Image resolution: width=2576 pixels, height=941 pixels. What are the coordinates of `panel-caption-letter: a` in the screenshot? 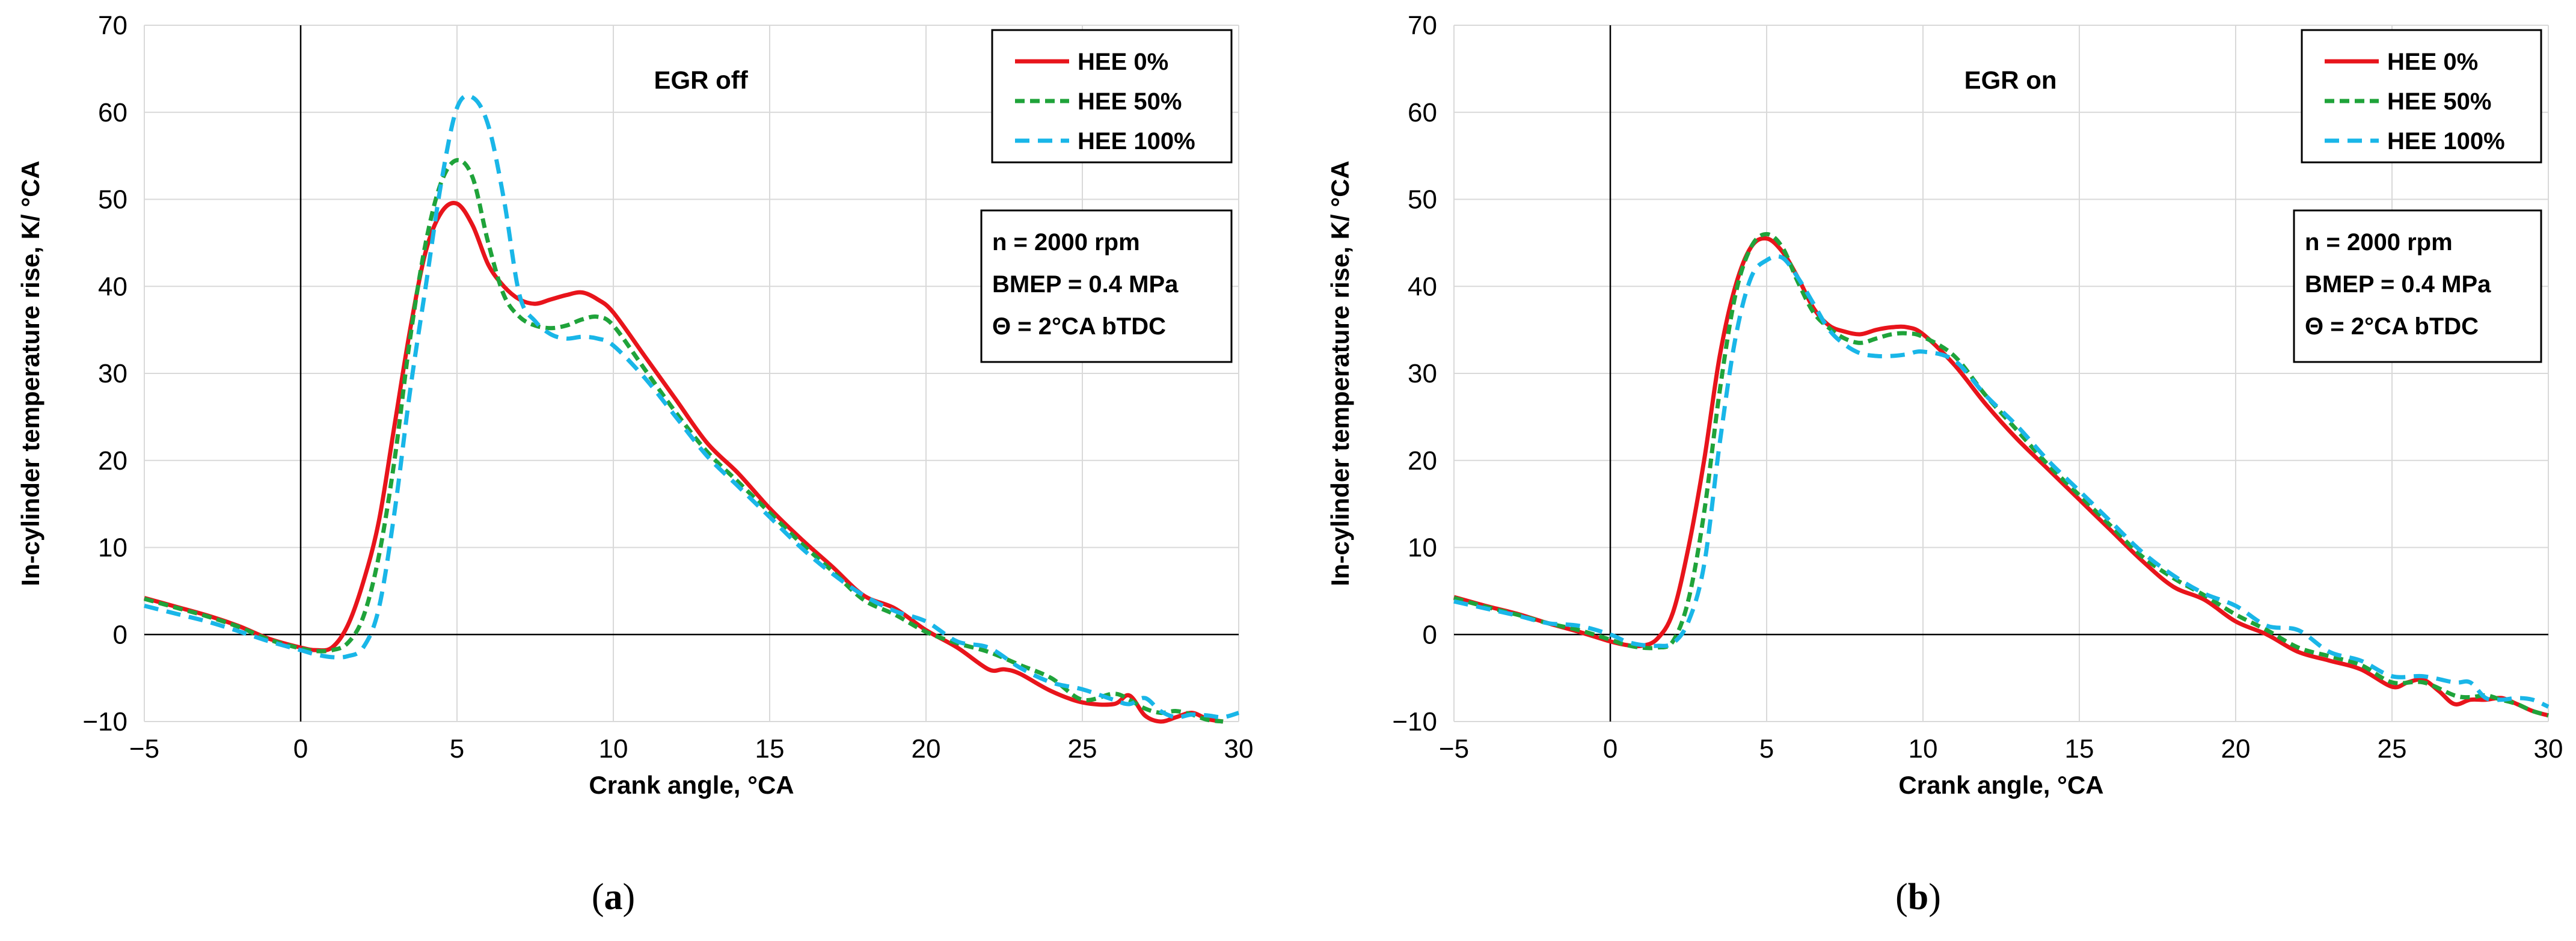 It's located at (613, 897).